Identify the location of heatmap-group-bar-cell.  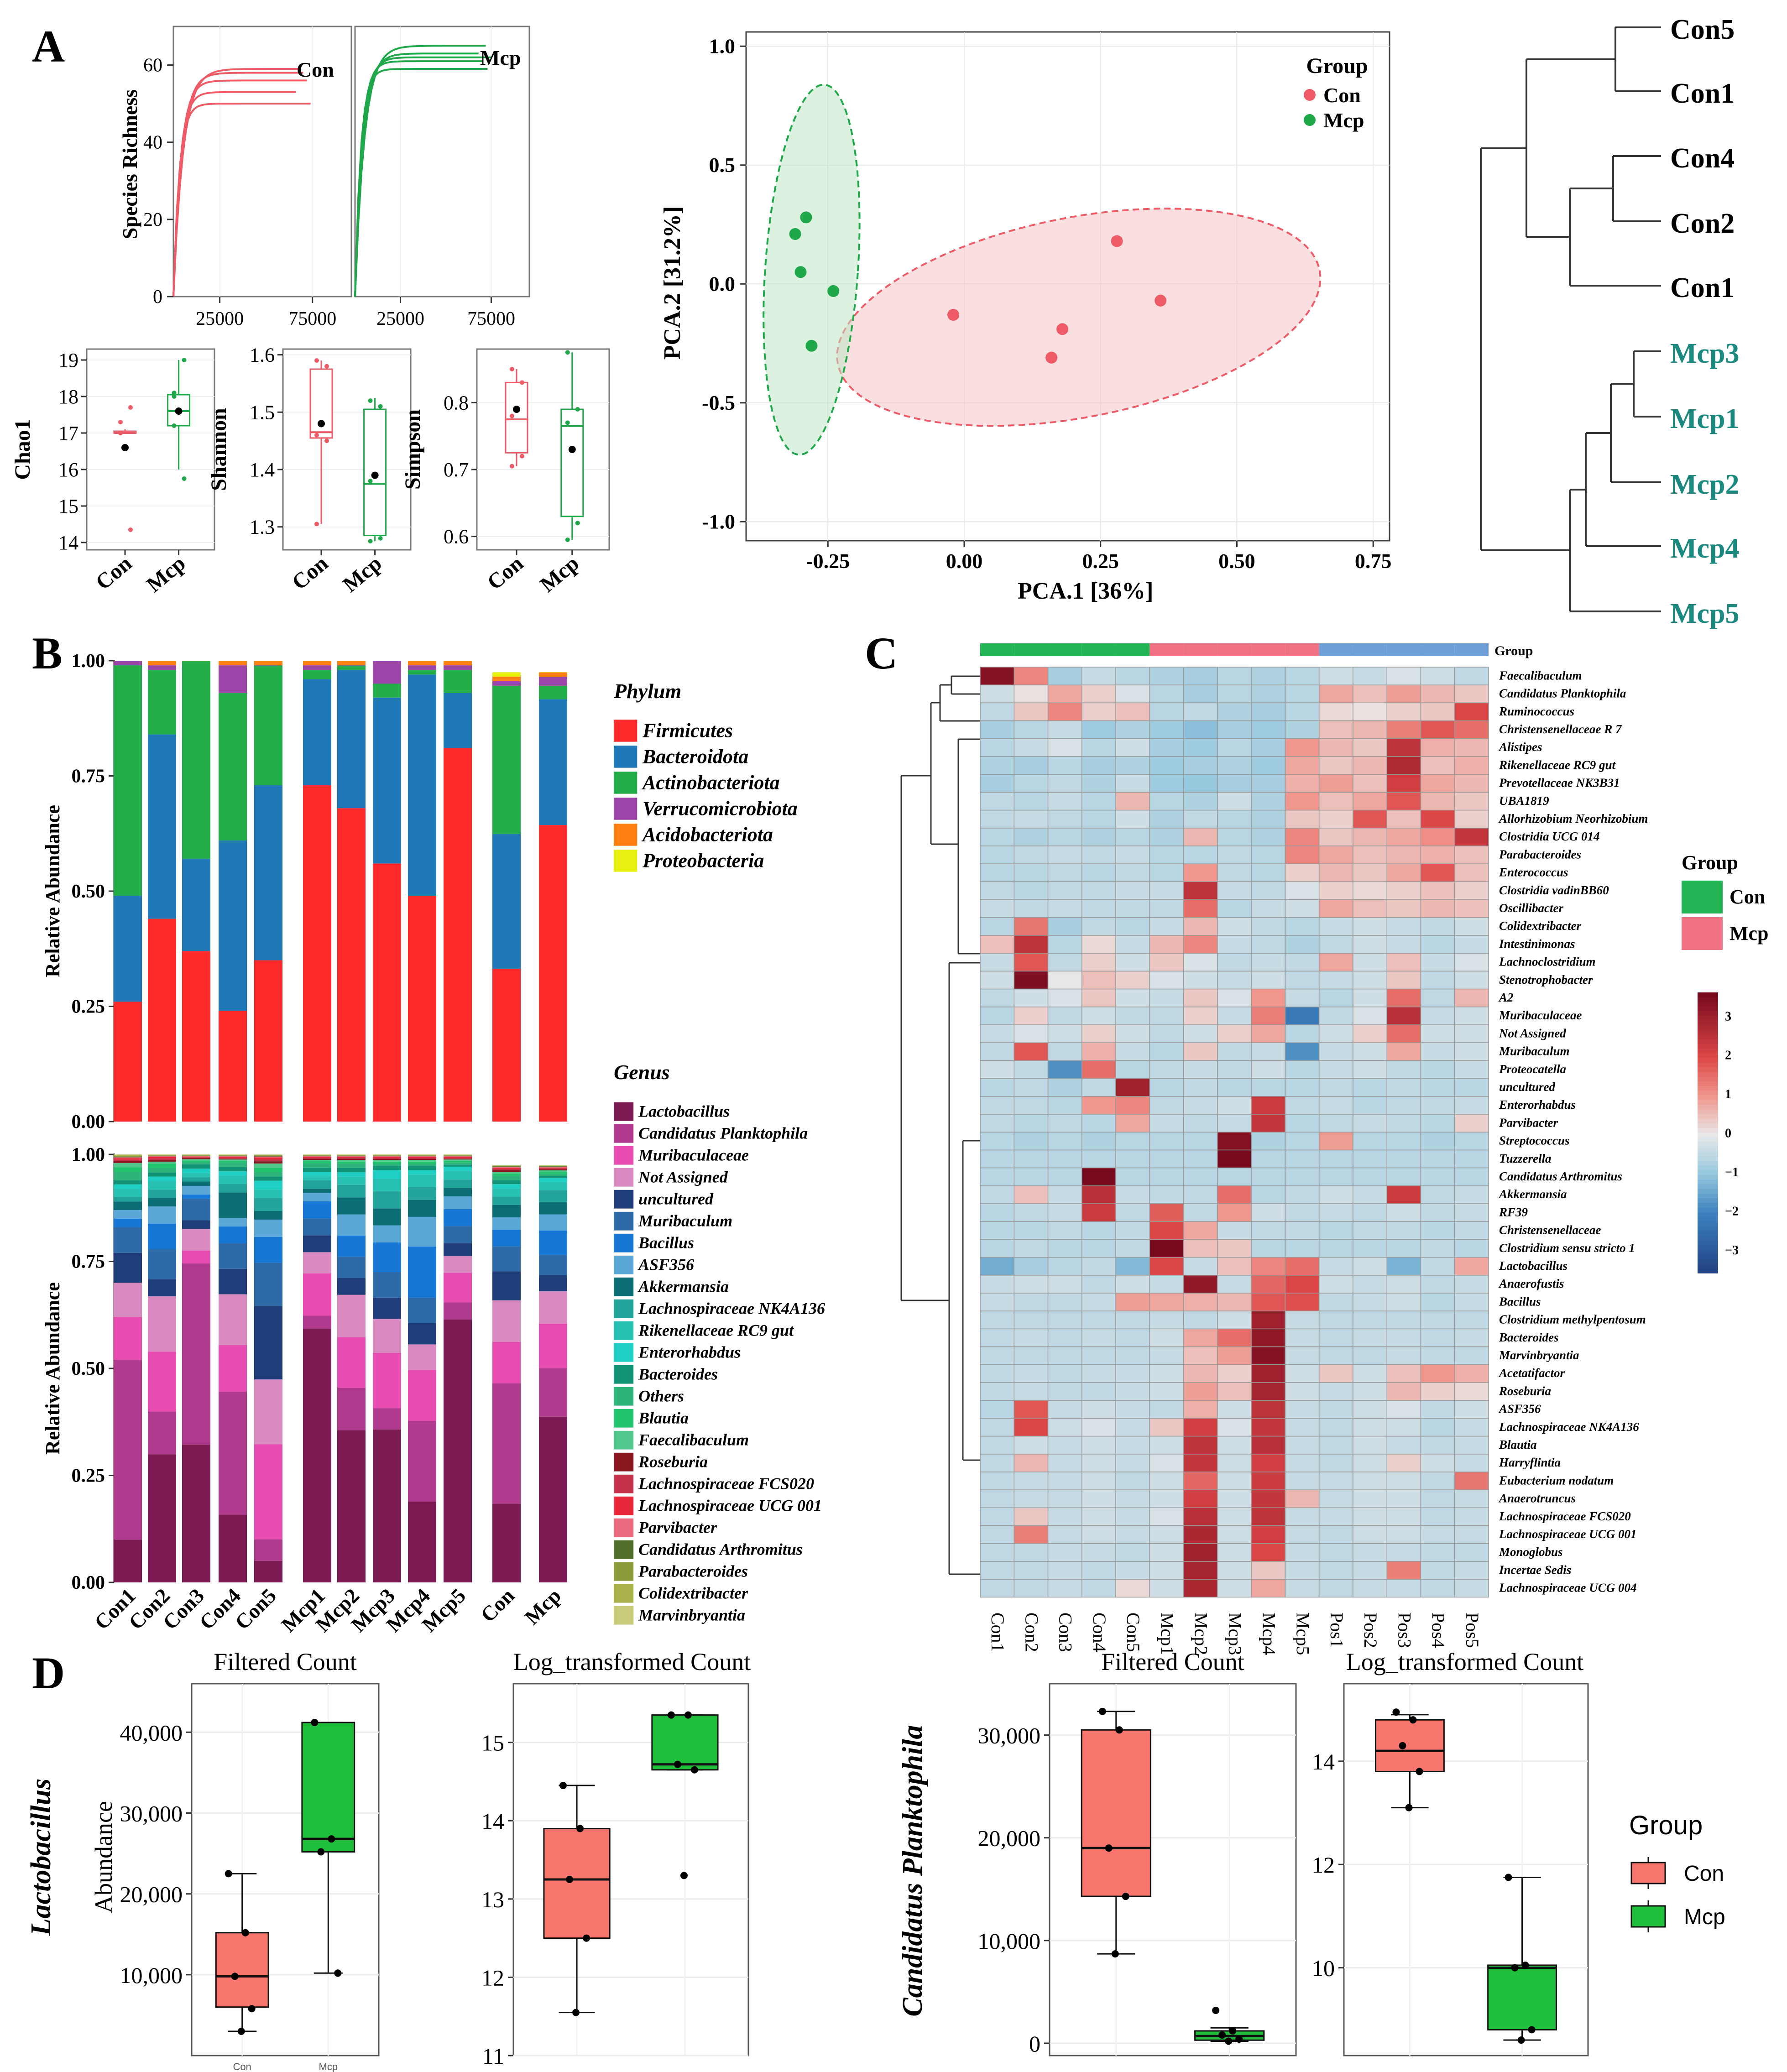
(997, 649).